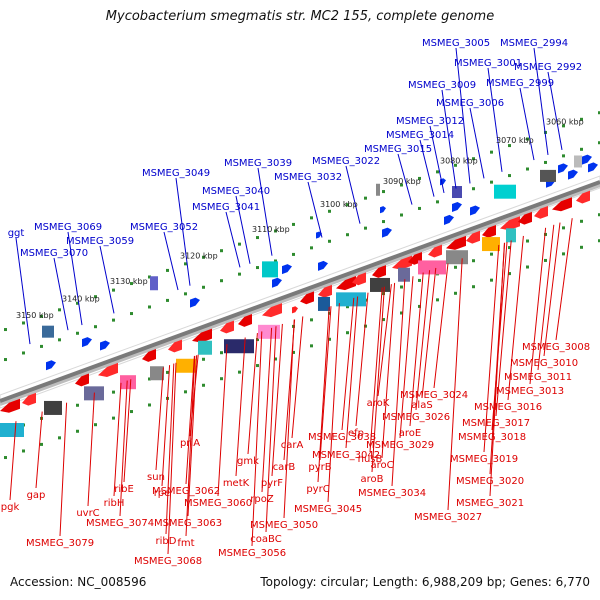 This screenshot has height=600, width=600. Describe the element at coordinates (372, 479) in the screenshot. I see `gene-label: aroB` at that location.